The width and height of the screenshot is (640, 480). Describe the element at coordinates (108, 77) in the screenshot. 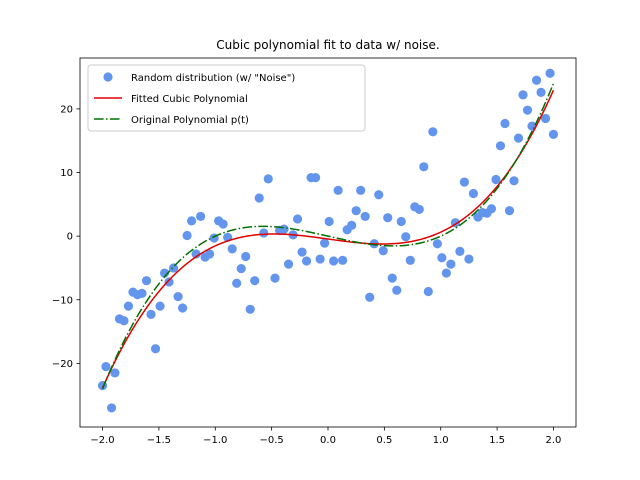

I see `legend-scatter-marker` at that location.